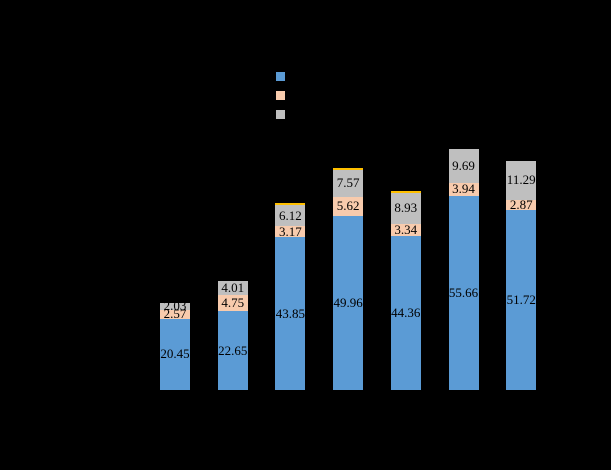 The image size is (611, 470). What do you see at coordinates (280, 76) in the screenshot?
I see `legend-swatch-blue` at bounding box center [280, 76].